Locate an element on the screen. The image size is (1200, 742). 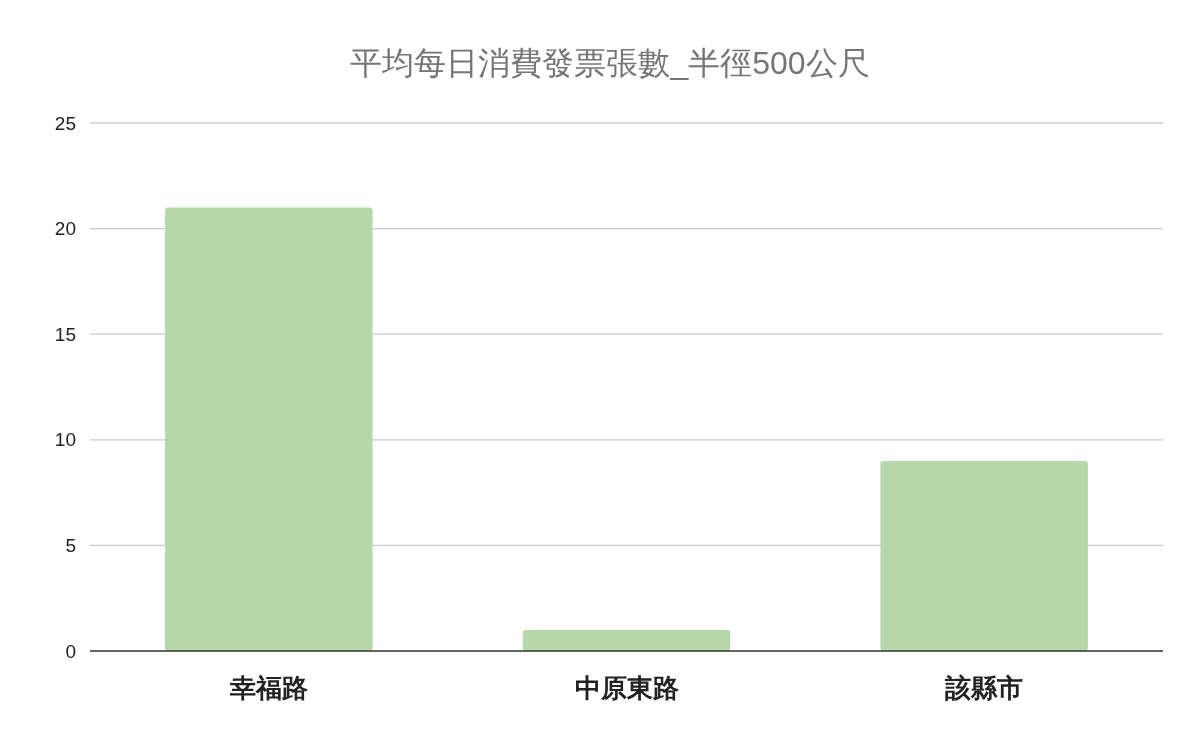
y-tick-label: 10 is located at coordinates (65, 440).